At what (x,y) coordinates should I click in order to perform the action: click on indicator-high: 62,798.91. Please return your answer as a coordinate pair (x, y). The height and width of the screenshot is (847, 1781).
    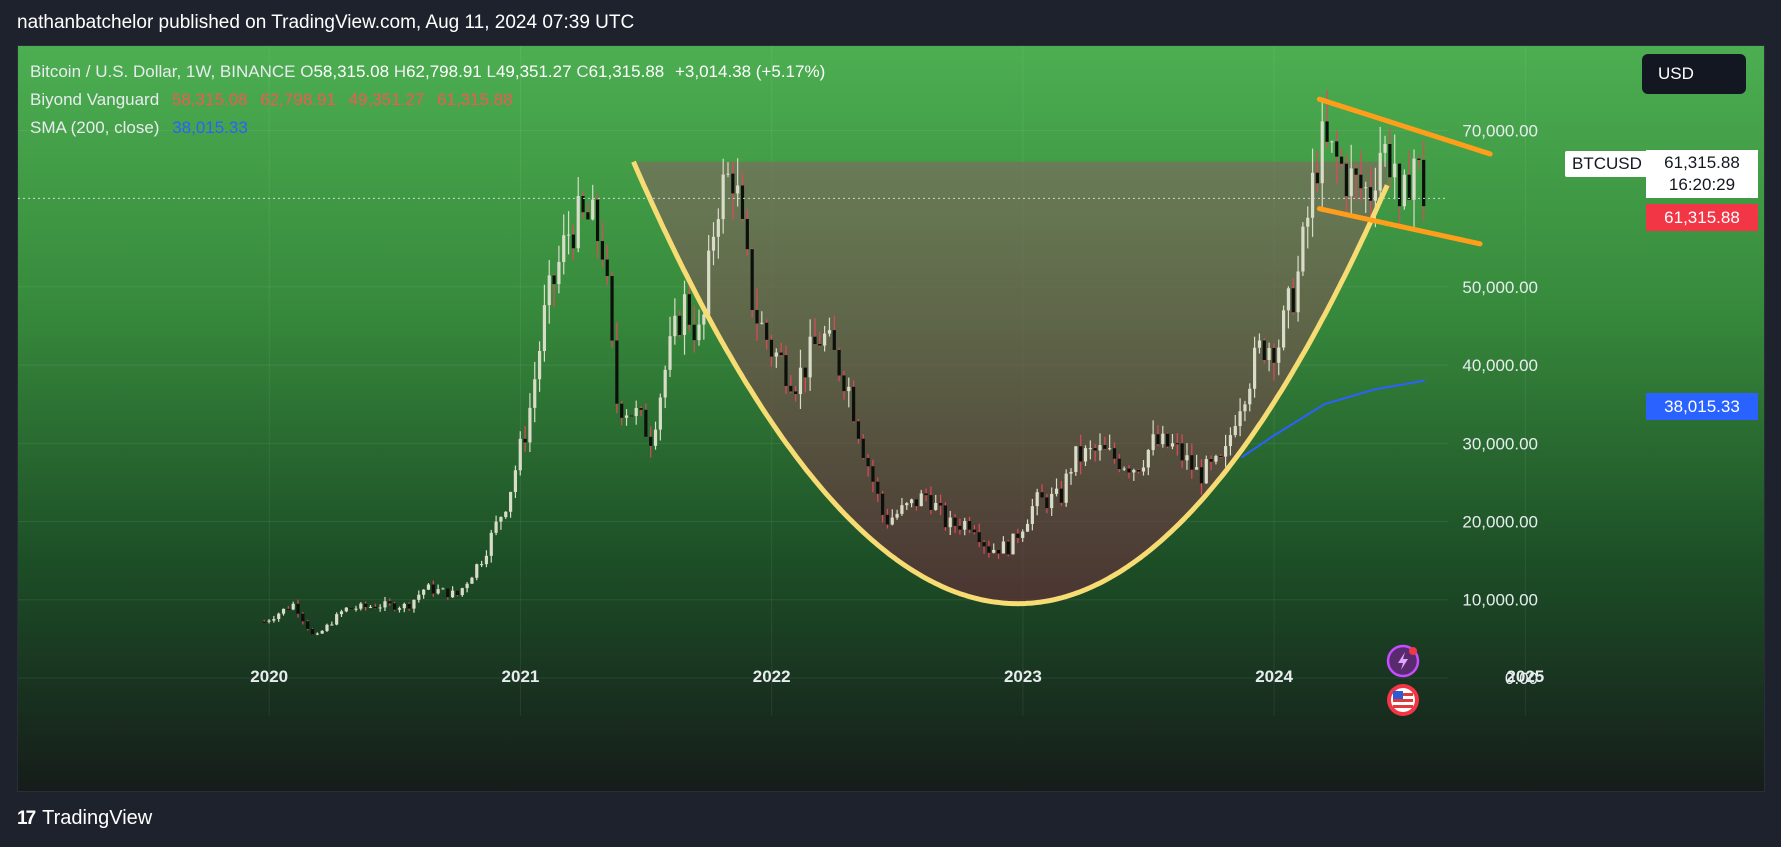
    Looking at the image, I should click on (298, 99).